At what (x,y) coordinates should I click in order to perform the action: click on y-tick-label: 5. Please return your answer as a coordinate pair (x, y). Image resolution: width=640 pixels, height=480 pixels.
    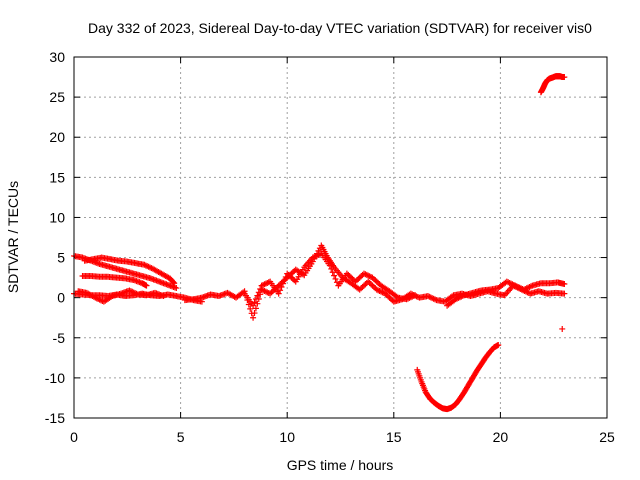
    Looking at the image, I should click on (61, 258).